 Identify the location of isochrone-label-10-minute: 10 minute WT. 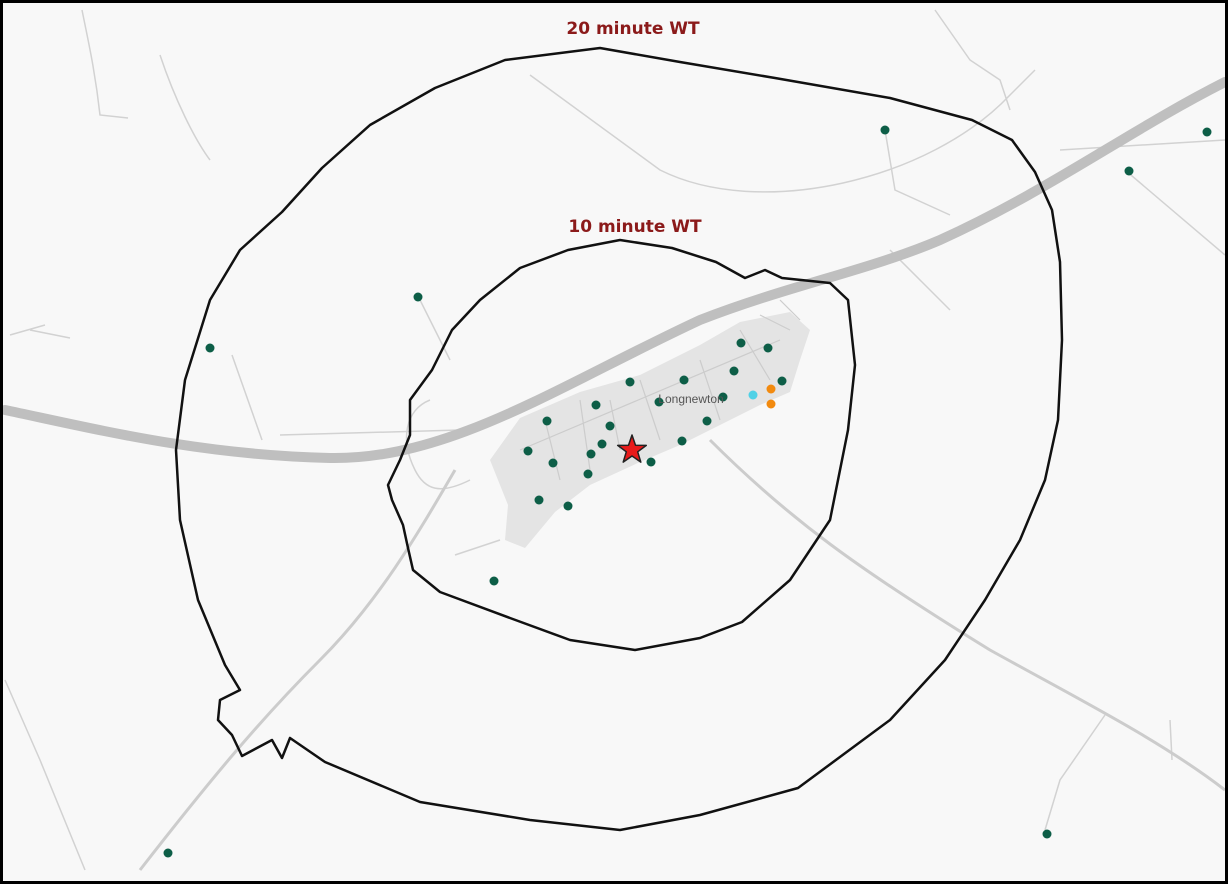
(635, 227).